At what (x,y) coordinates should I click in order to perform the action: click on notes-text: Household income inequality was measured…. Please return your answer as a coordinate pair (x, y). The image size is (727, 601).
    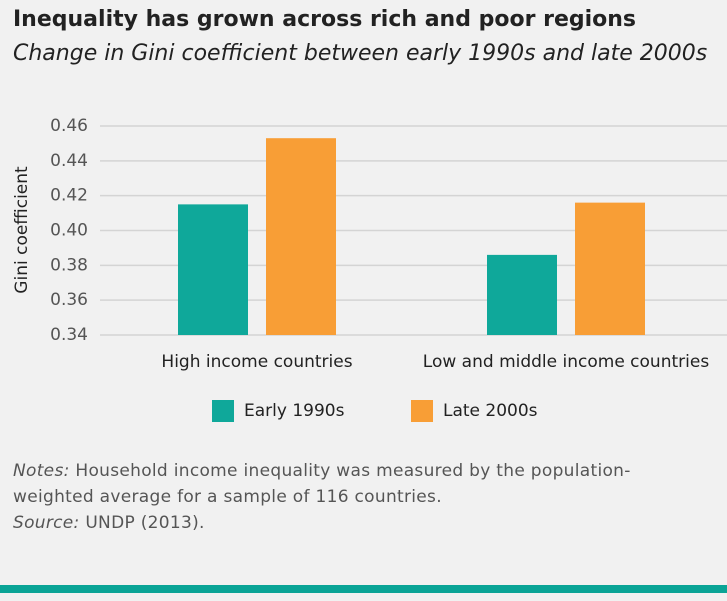
    Looking at the image, I should click on (322, 484).